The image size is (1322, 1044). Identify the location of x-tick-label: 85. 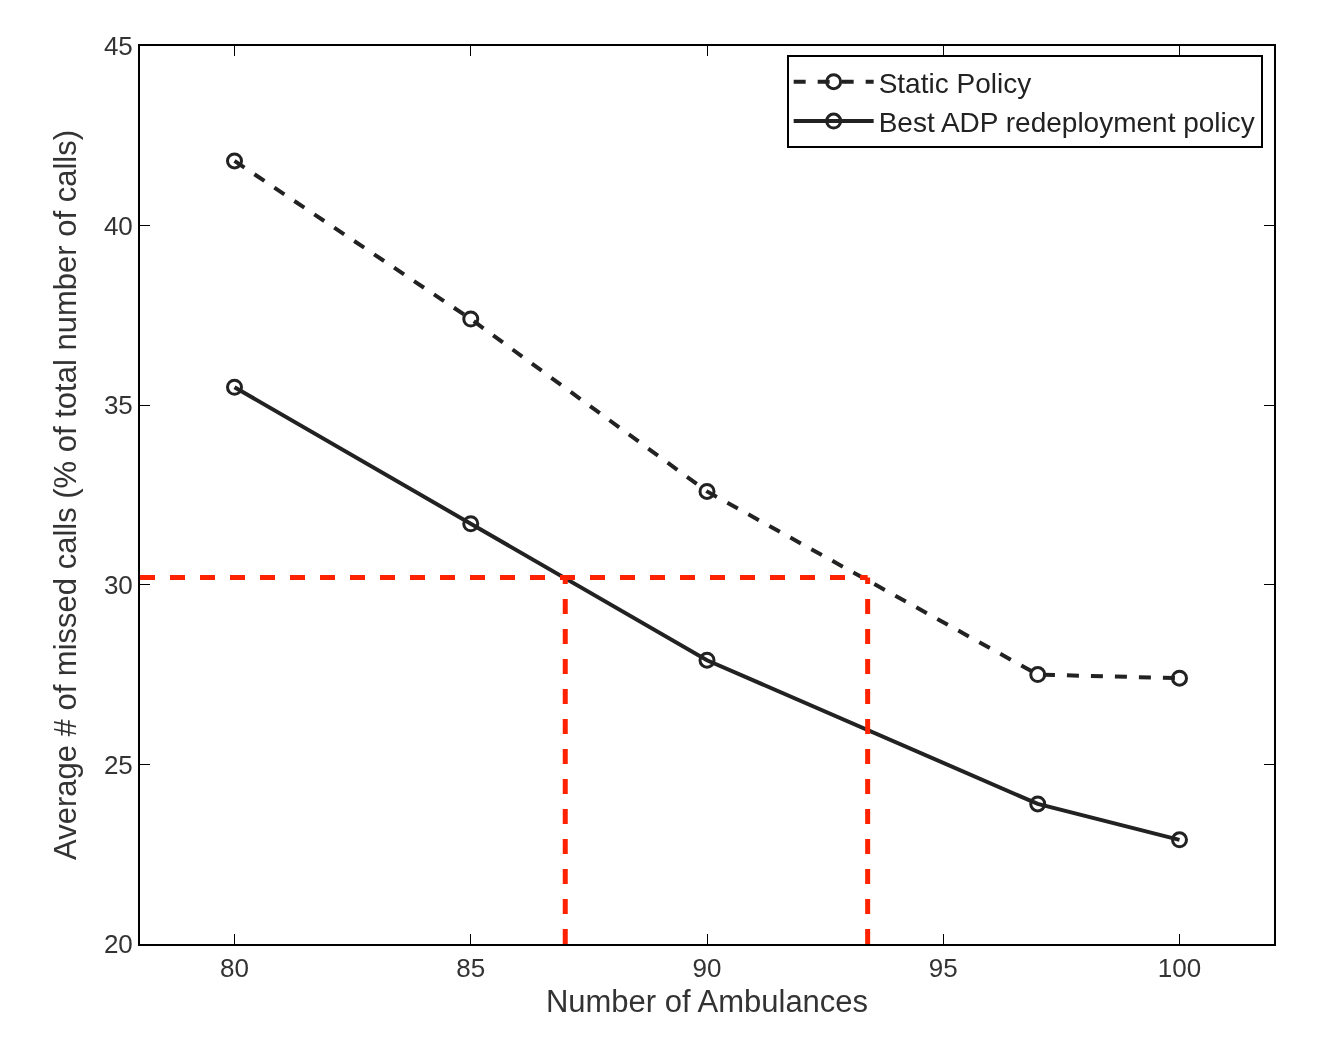
(471, 968).